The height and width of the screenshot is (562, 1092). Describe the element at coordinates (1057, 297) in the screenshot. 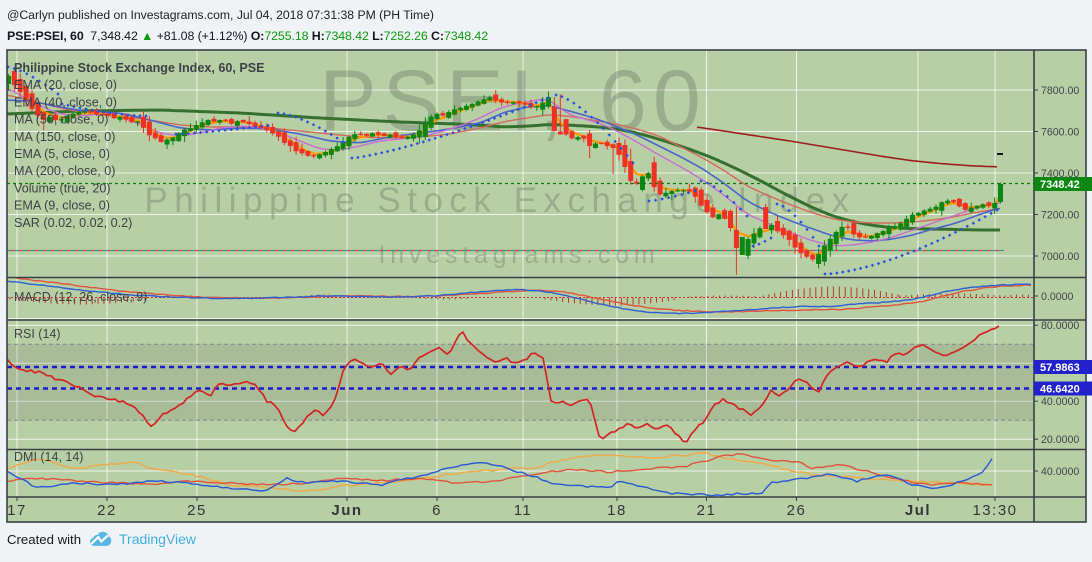

I see `svg-text: 0.0000` at that location.